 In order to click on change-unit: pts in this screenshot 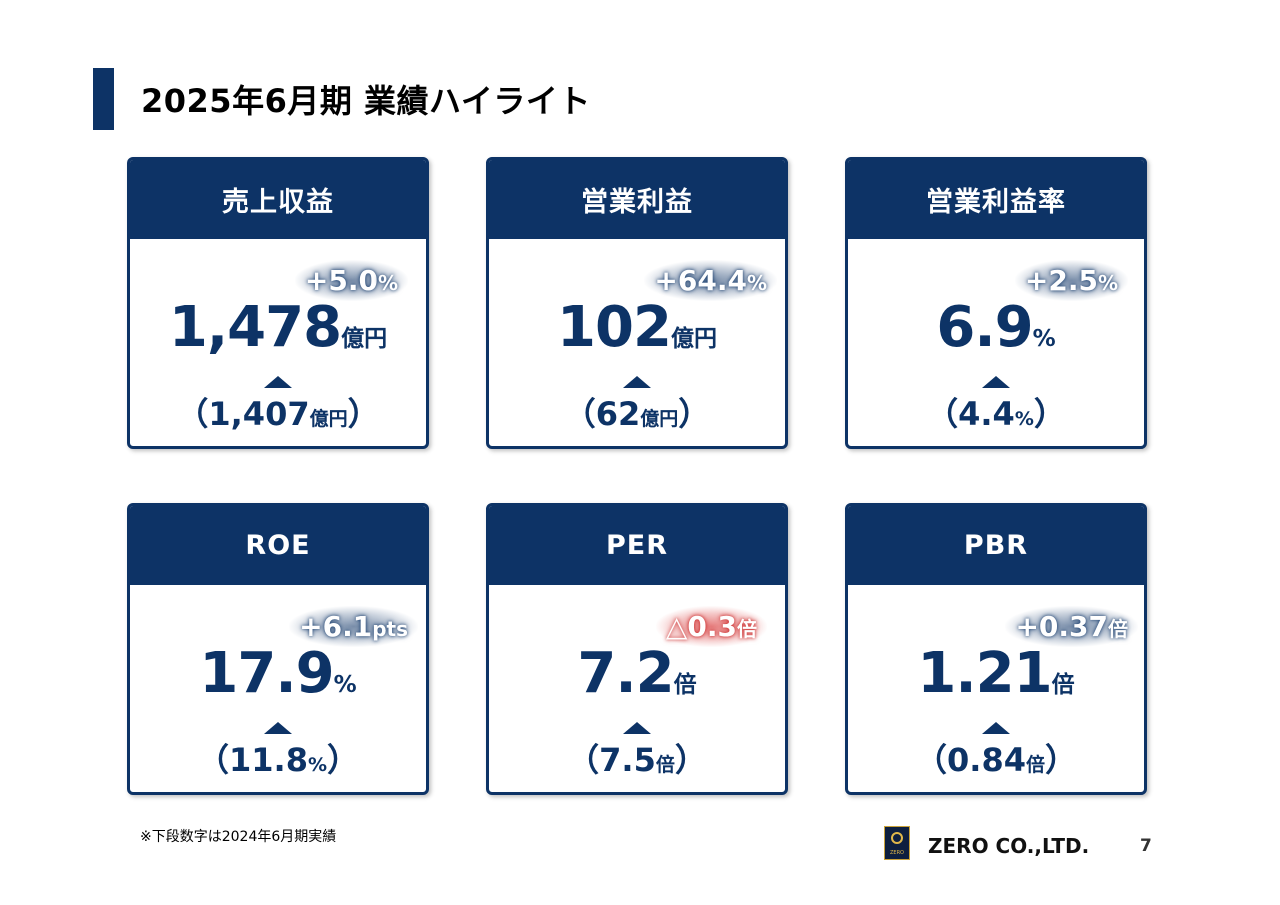, I will do `click(390, 629)`.